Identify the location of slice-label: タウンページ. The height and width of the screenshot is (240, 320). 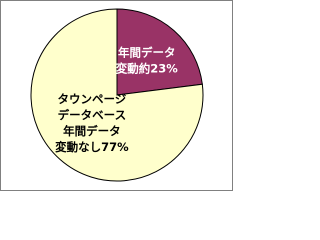
(91, 99).